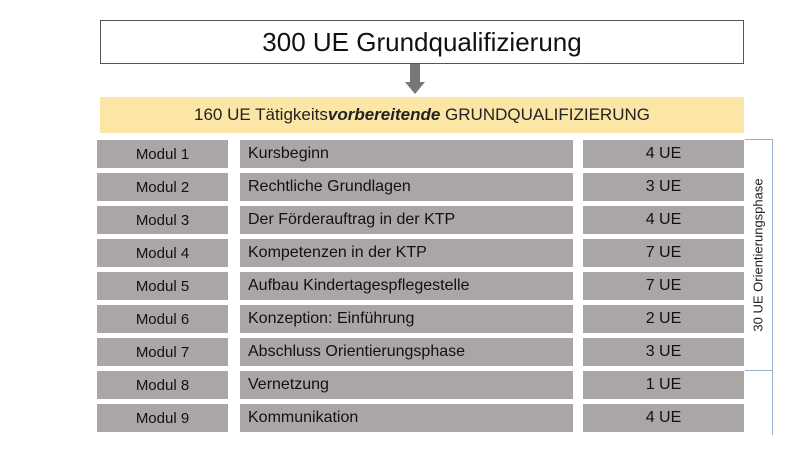  I want to click on module-title: Abschluss Orientierungsphase, so click(406, 352).